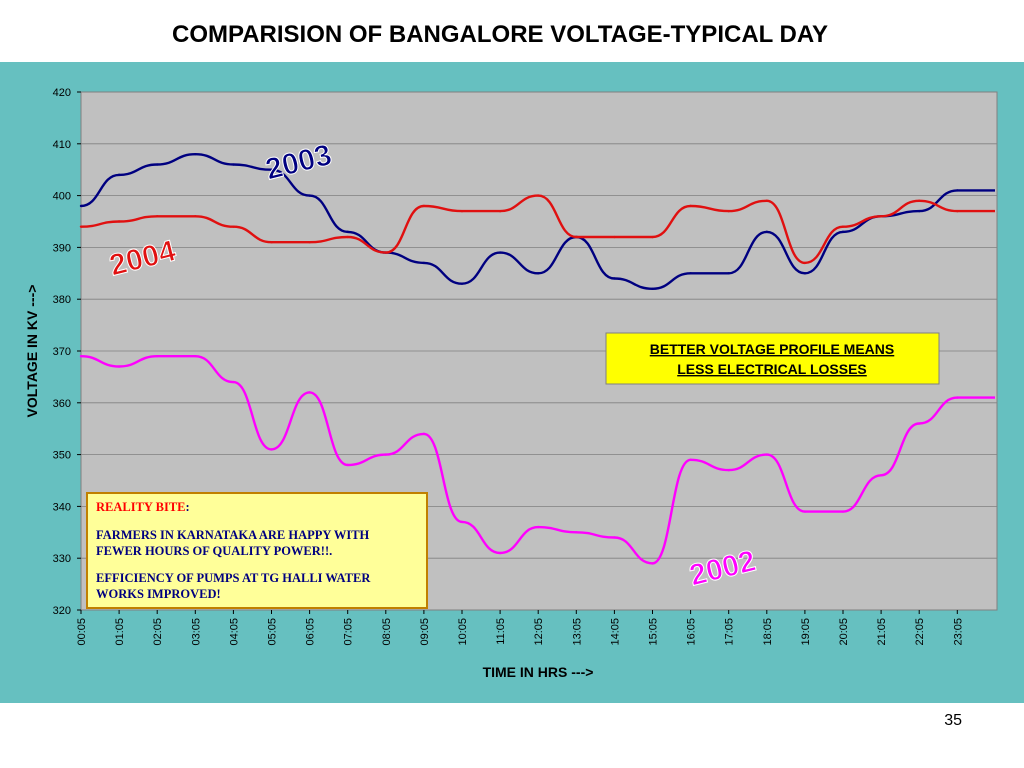  Describe the element at coordinates (958, 632) in the screenshot. I see `x-tick-label: 23:05` at that location.